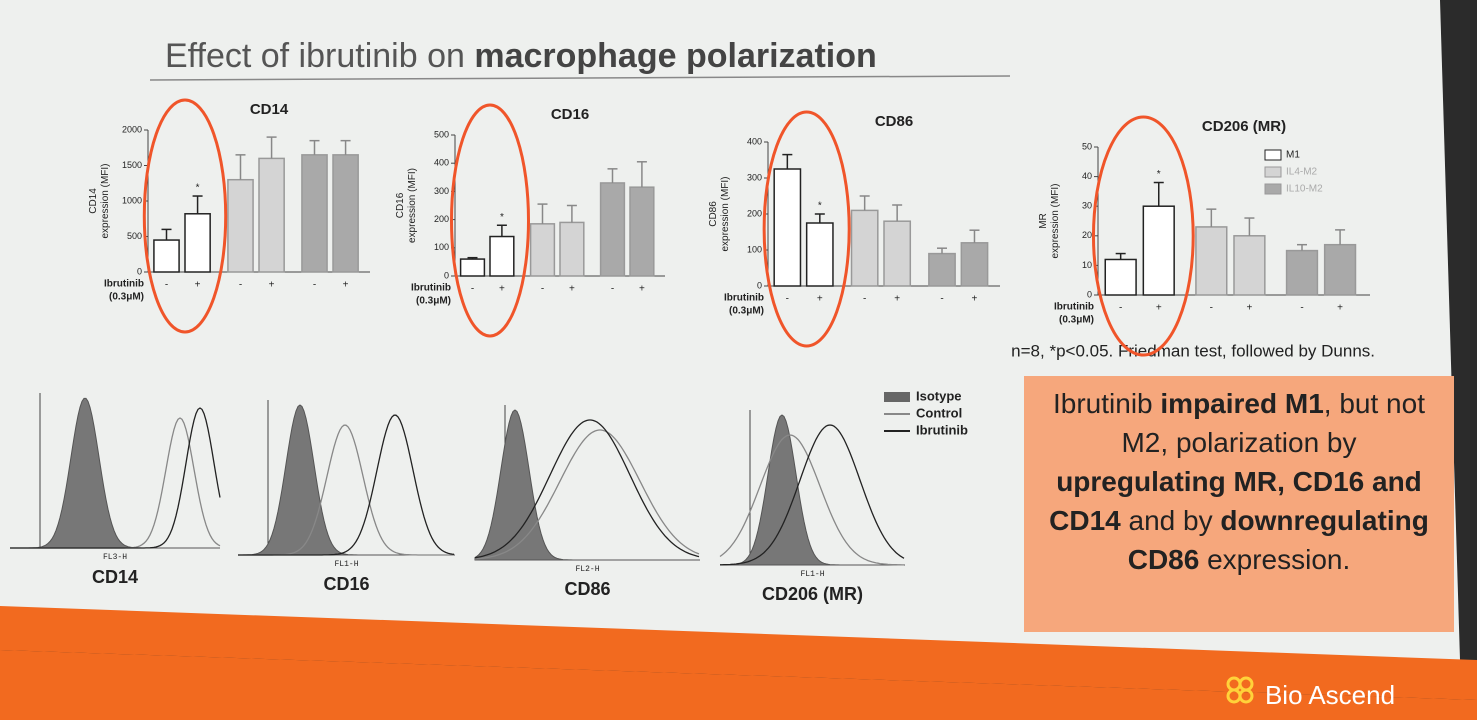  What do you see at coordinates (1242, 403) in the screenshot?
I see `conclusion-text: impaired M1` at bounding box center [1242, 403].